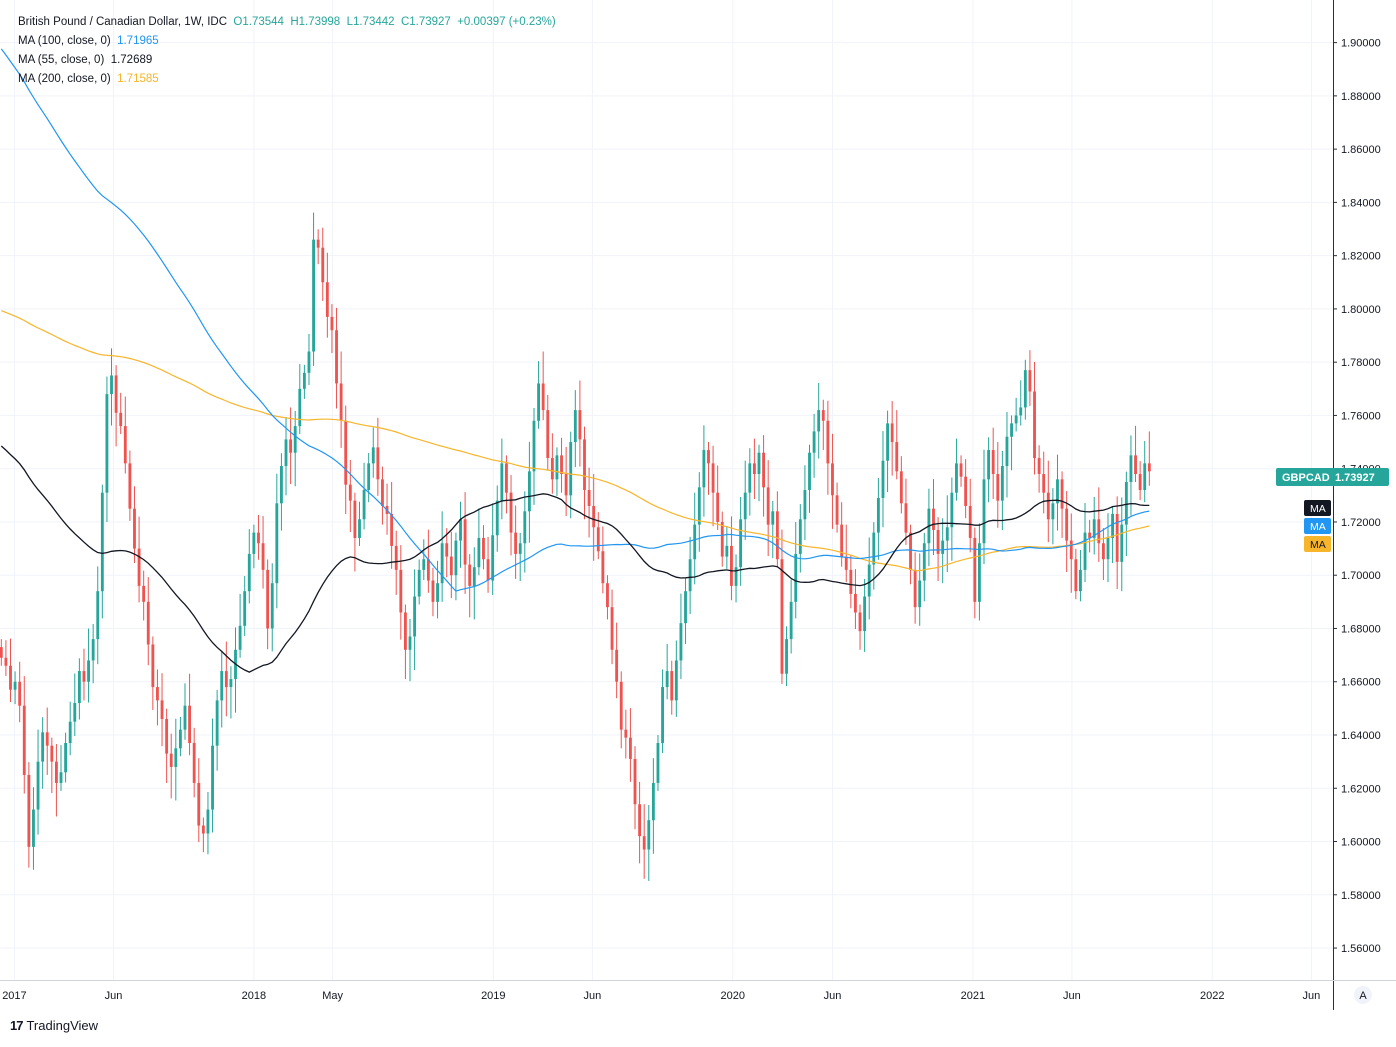 This screenshot has width=1396, height=1047. I want to click on symbol-title: British Pound / Canadian Dollar, 1W, IDC, so click(123, 22).